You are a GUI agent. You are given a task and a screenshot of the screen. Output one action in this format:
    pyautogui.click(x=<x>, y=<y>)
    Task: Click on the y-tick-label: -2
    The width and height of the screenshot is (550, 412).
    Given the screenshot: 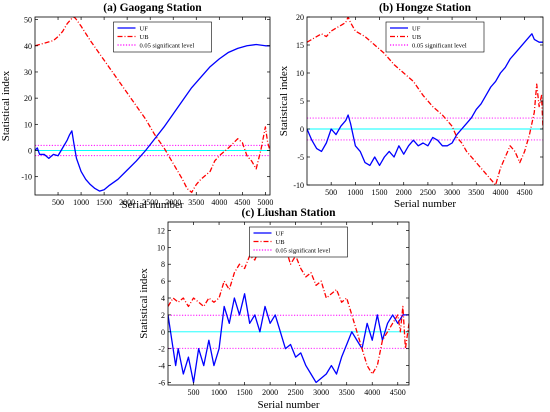 What is the action you would take?
    pyautogui.click(x=161, y=349)
    